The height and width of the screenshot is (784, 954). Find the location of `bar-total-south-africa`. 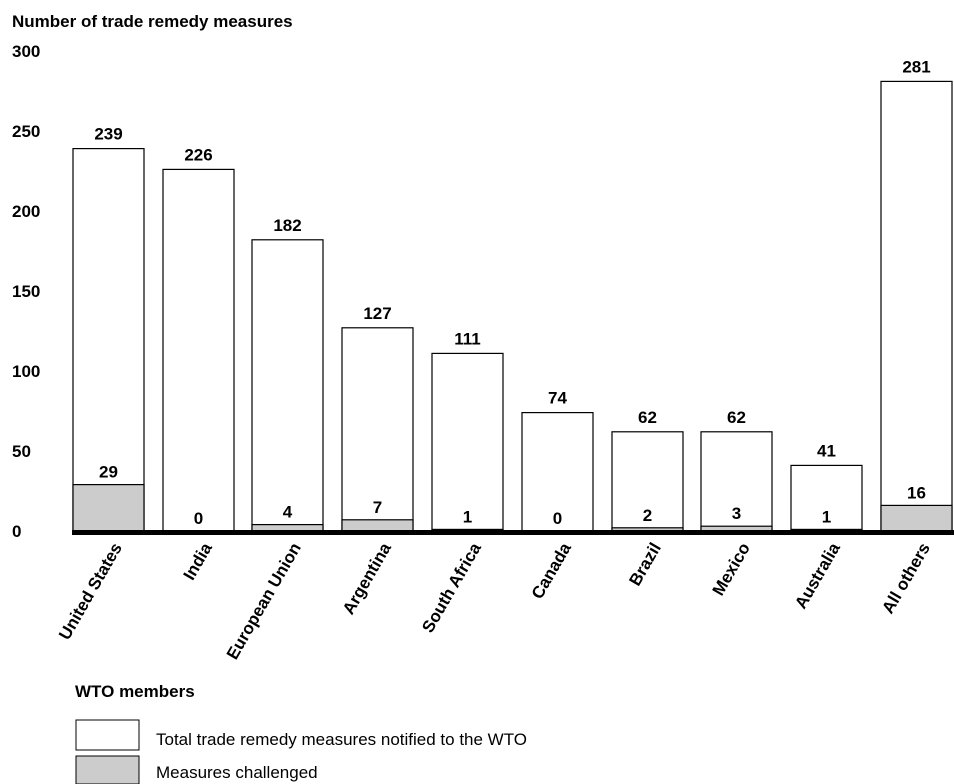

bar-total-south-africa is located at coordinates (467, 442).